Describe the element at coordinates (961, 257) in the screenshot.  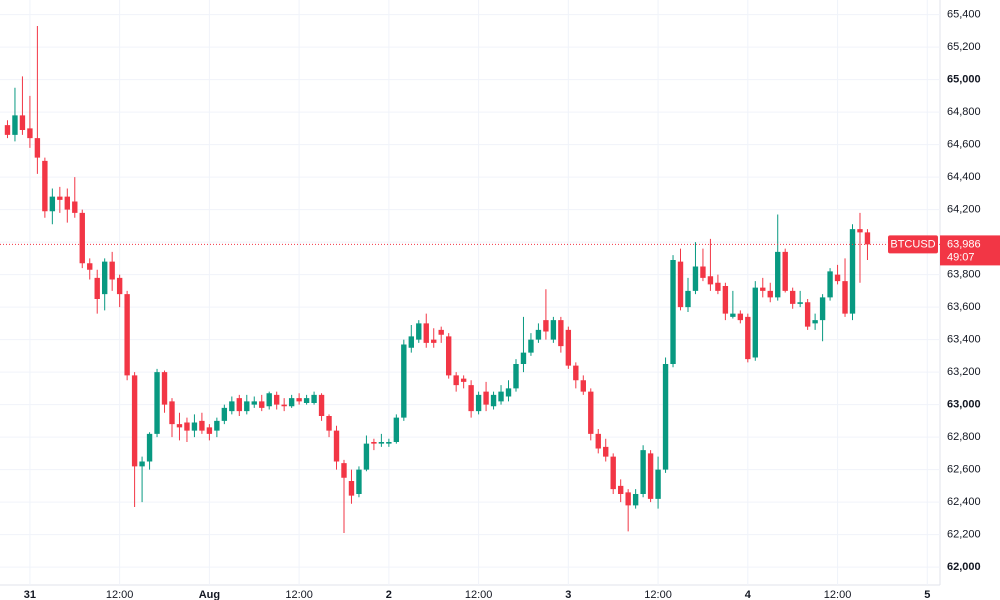
I see `countdown-label: 49:07` at that location.